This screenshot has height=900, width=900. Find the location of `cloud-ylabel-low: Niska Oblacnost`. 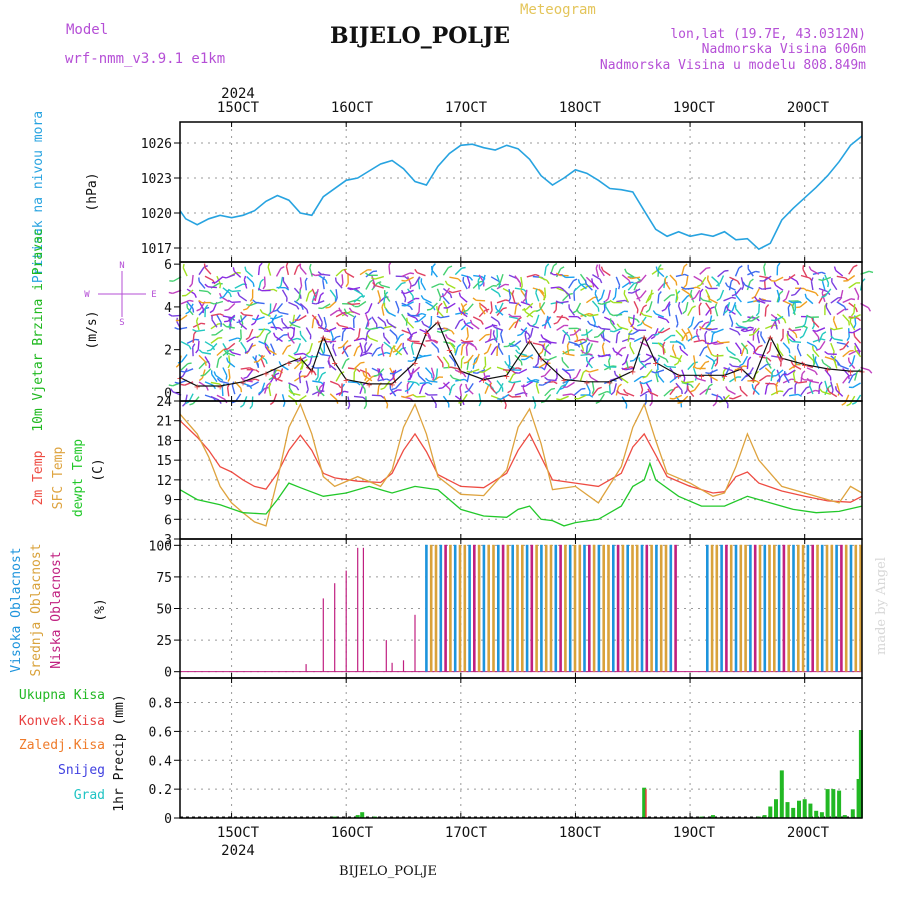

cloud-ylabel-low: Niska Oblacnost is located at coordinates (56, 609).